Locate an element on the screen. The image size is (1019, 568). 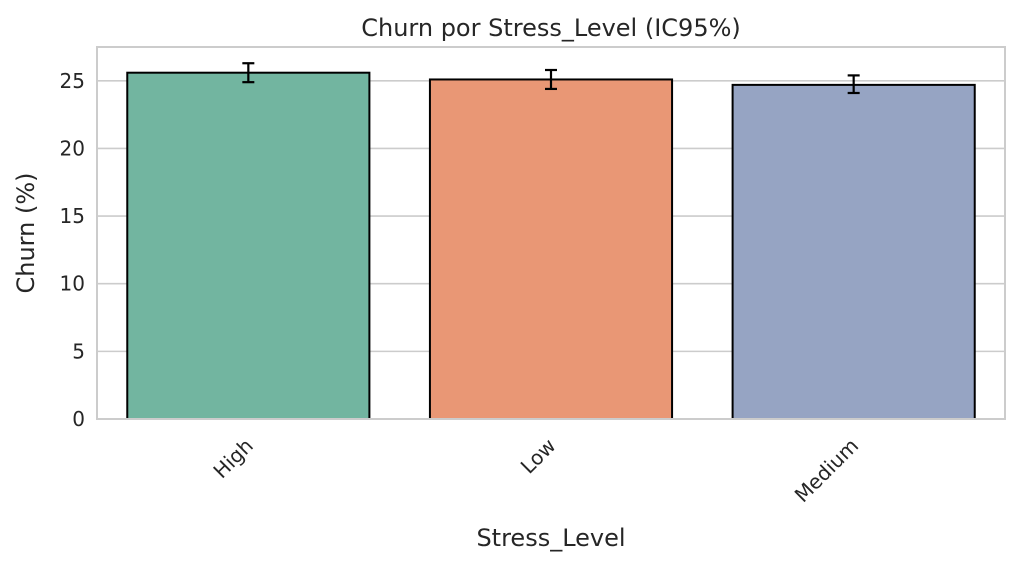
error-bar-high is located at coordinates (248, 73).